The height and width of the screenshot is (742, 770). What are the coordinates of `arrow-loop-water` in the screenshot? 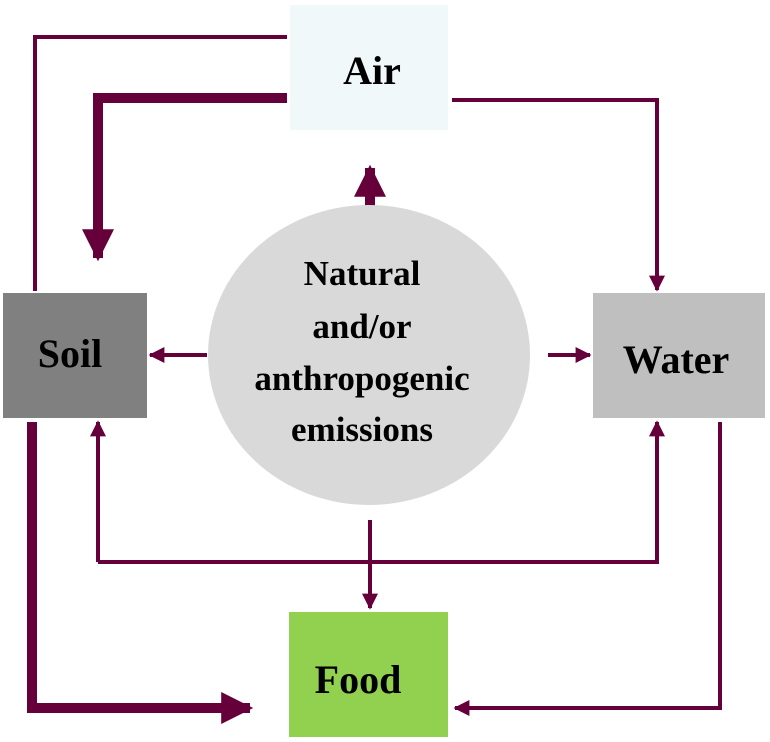 It's located at (381, 492).